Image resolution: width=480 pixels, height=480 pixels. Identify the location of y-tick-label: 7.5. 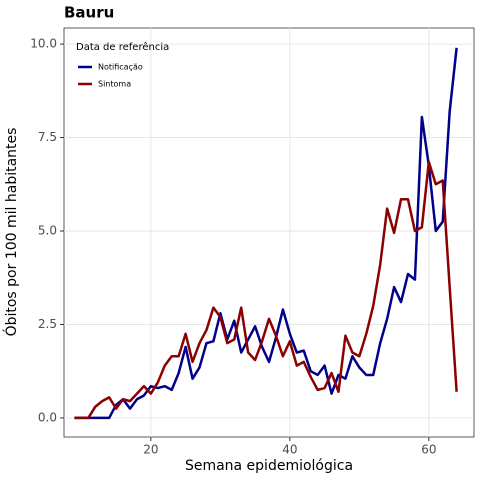
(47, 137).